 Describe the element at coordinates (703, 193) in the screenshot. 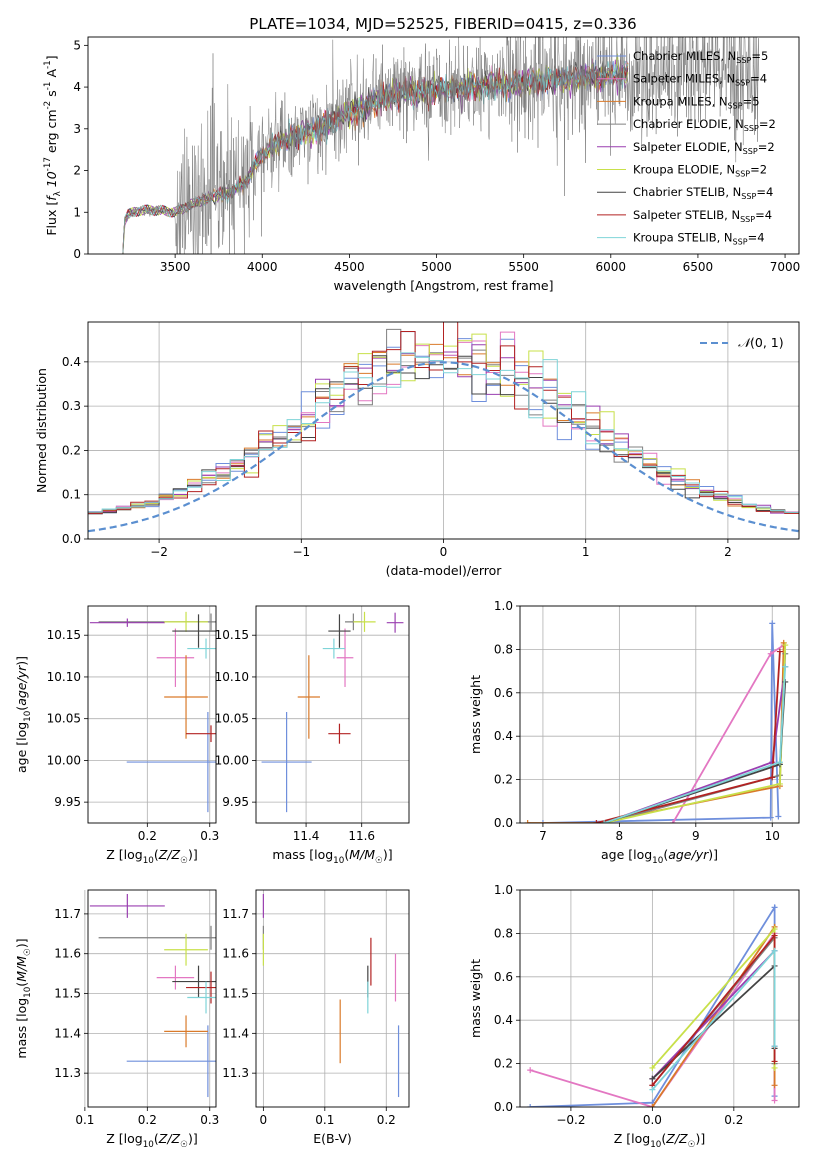

I see `legend-label: Chabrier STELIB, NSSP=4` at that location.